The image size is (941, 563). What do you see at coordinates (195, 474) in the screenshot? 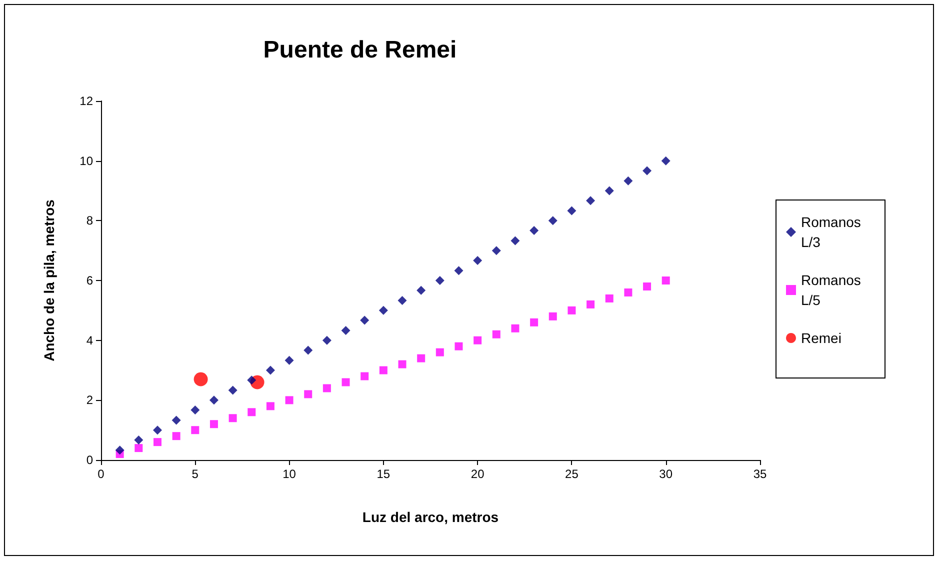
I see `x-tick-label: 5` at bounding box center [195, 474].